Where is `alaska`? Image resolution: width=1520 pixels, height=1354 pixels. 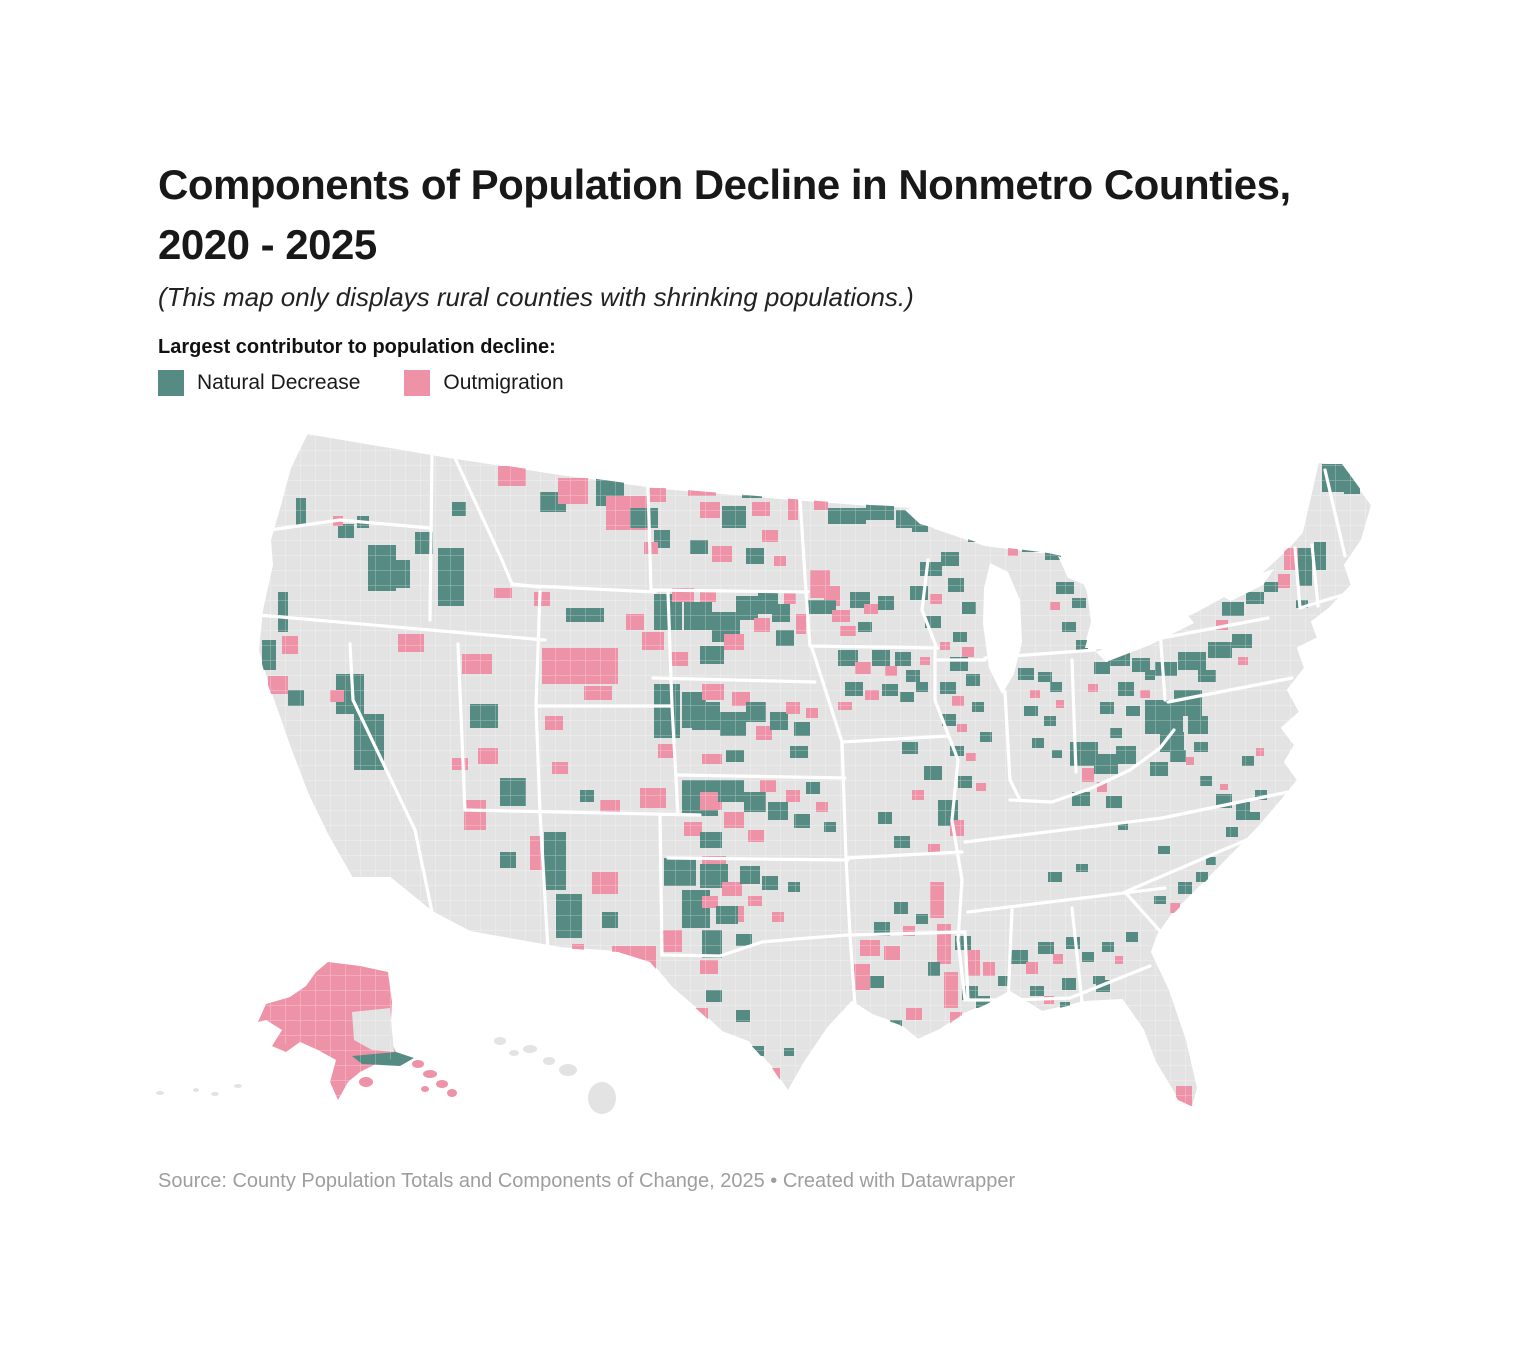
alaska is located at coordinates (357, 1031).